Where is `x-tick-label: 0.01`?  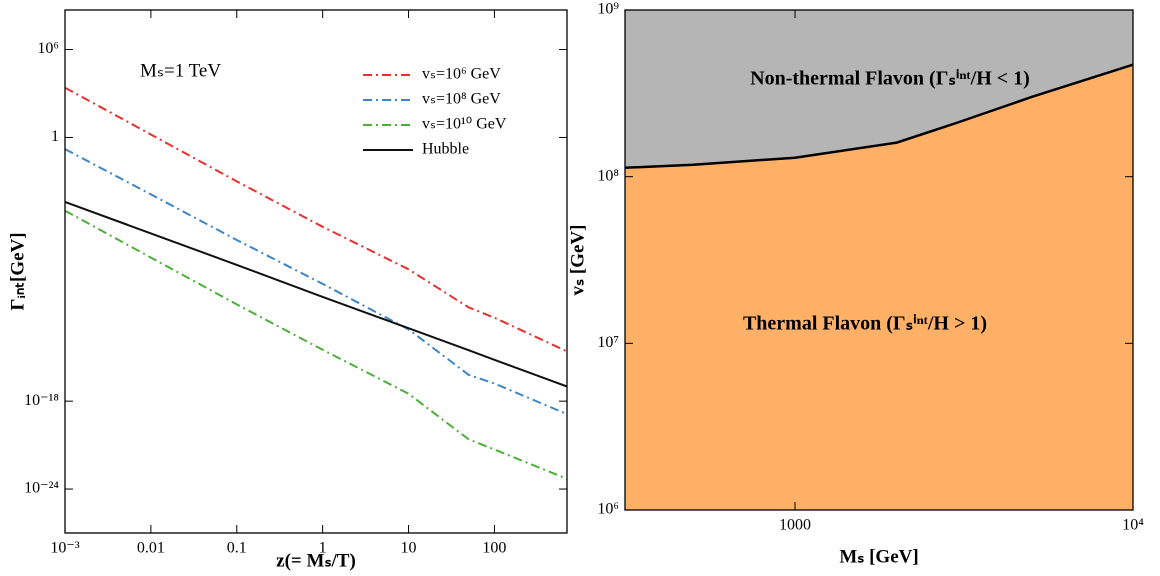 x-tick-label: 0.01 is located at coordinates (151, 548).